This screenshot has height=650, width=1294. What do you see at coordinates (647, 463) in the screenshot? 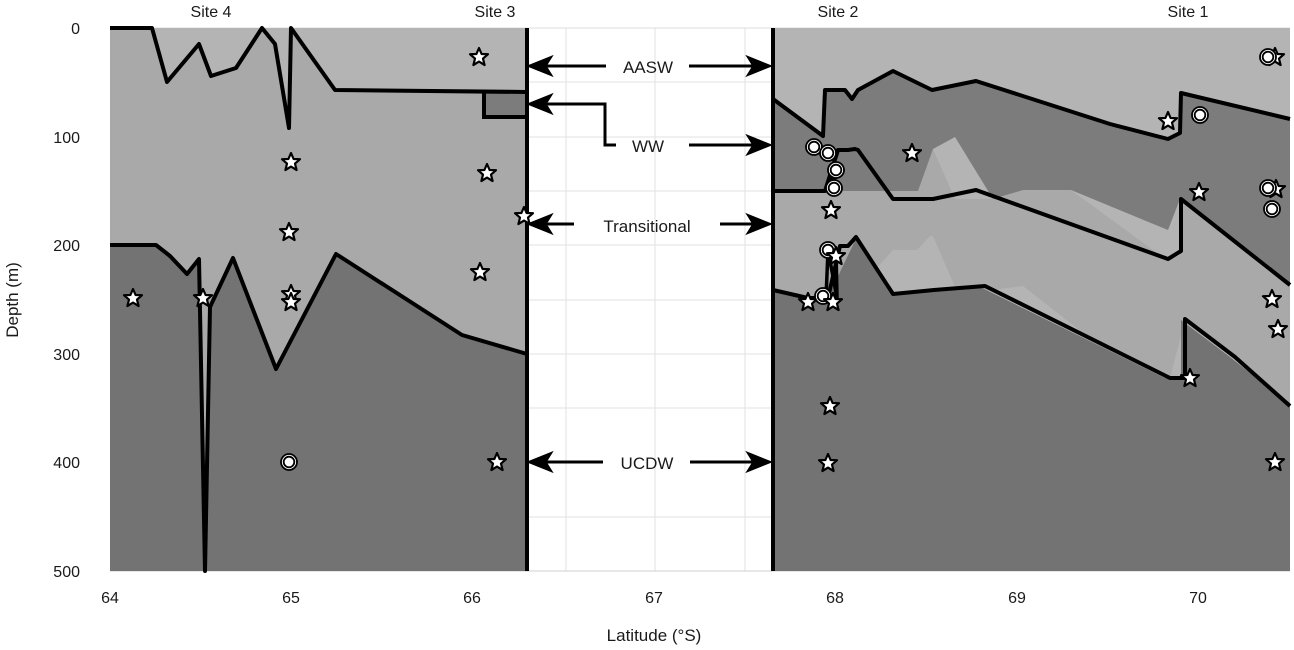
I see `label-ucdw: UCDW` at bounding box center [647, 463].